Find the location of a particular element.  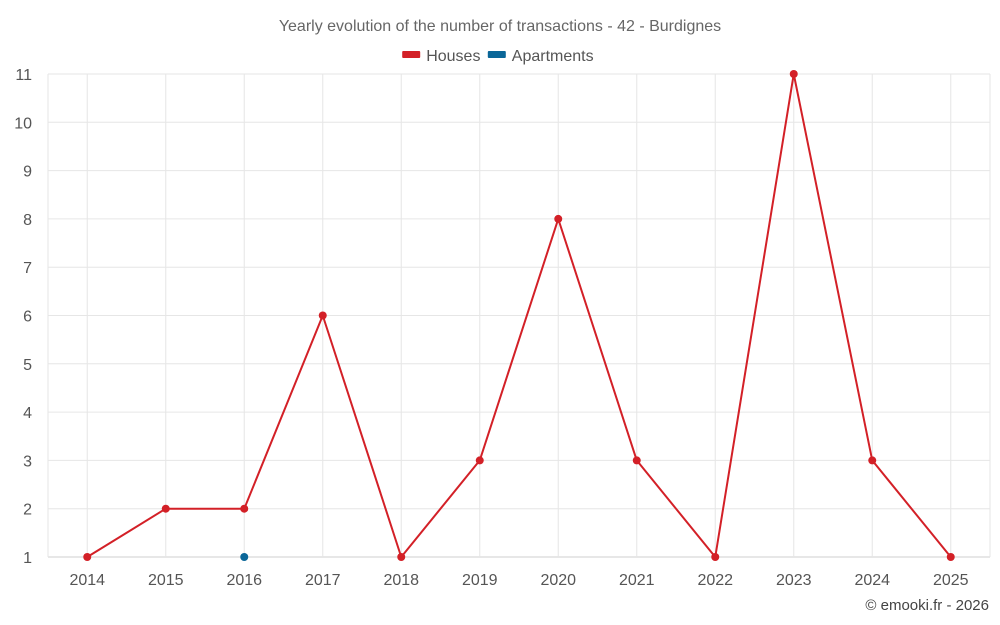

legend-label-apartments: Apartments is located at coordinates (553, 56).